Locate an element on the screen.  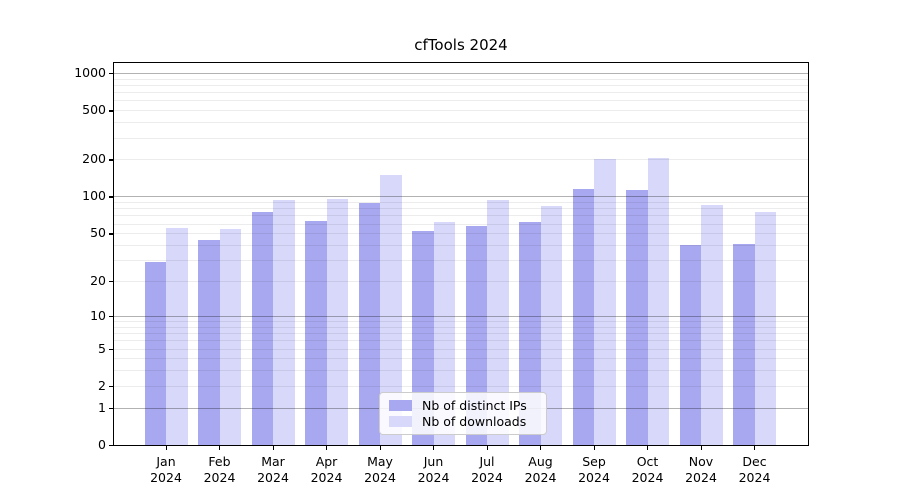
legend-swatch-downloads is located at coordinates (400, 422).